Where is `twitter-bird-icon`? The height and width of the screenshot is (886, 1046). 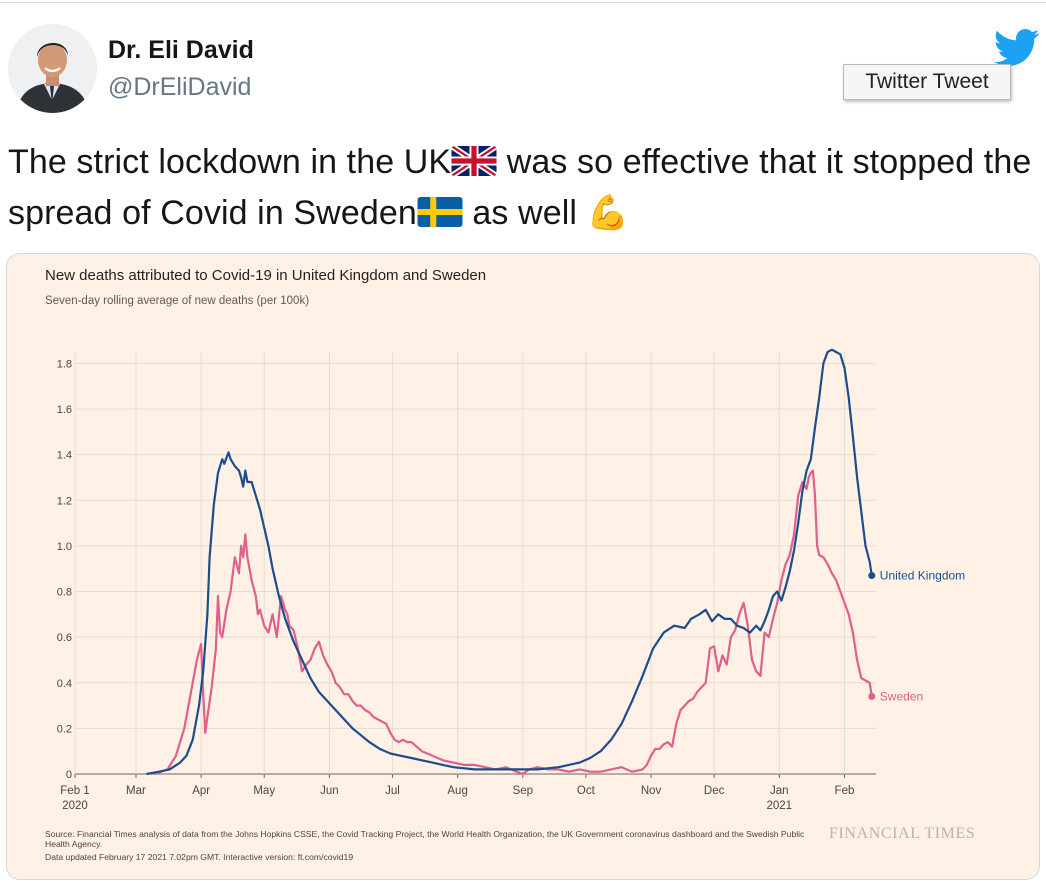
twitter-bird-icon is located at coordinates (1017, 48).